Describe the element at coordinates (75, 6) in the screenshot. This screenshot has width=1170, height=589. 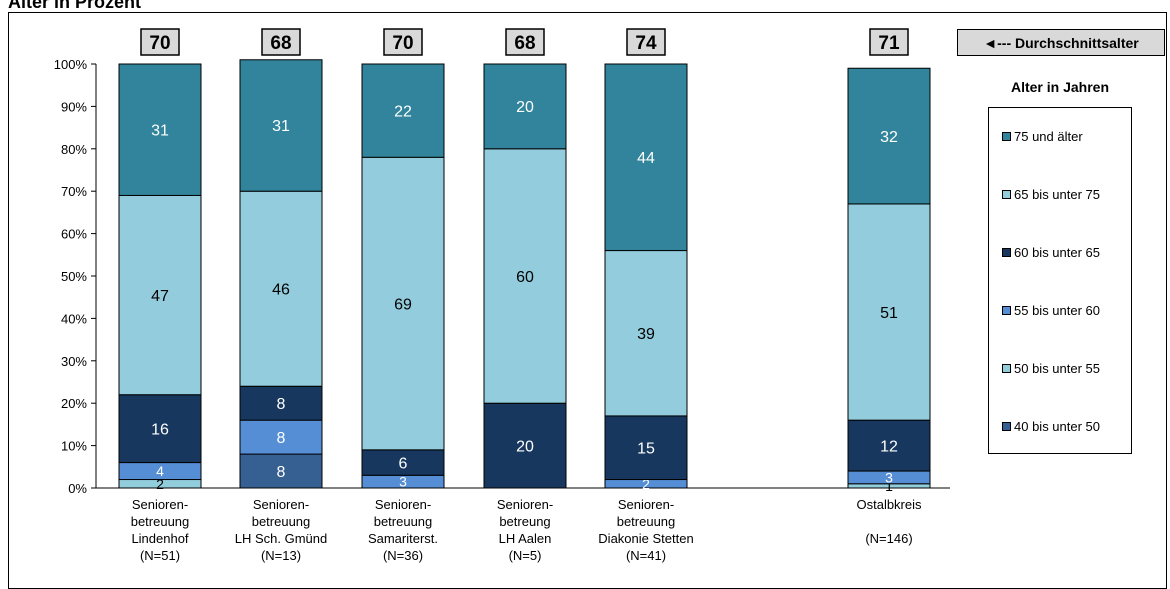
I see `chart-title: Alter in Prozent` at that location.